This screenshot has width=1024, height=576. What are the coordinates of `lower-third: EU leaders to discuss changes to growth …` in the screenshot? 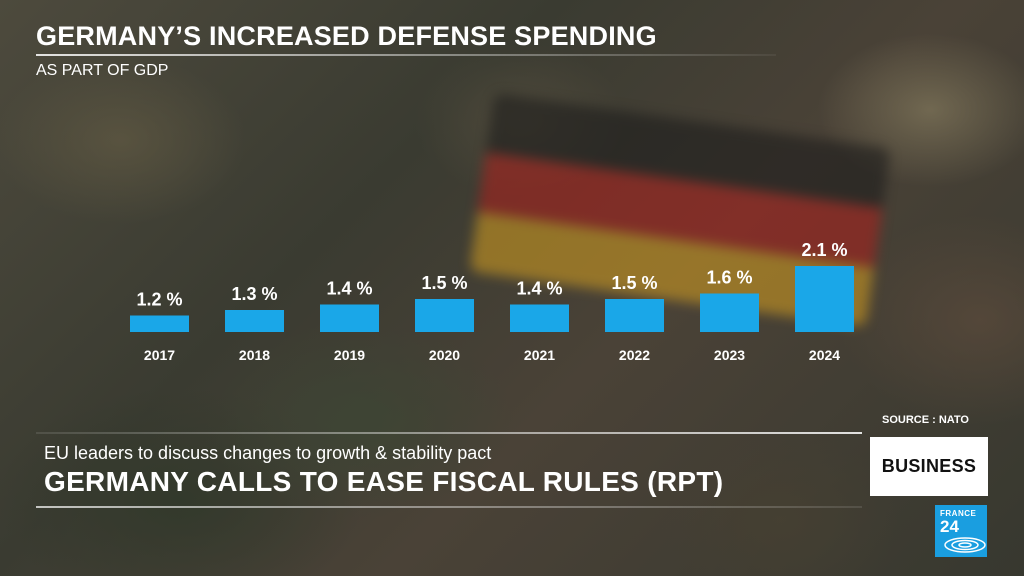 It's located at (449, 470).